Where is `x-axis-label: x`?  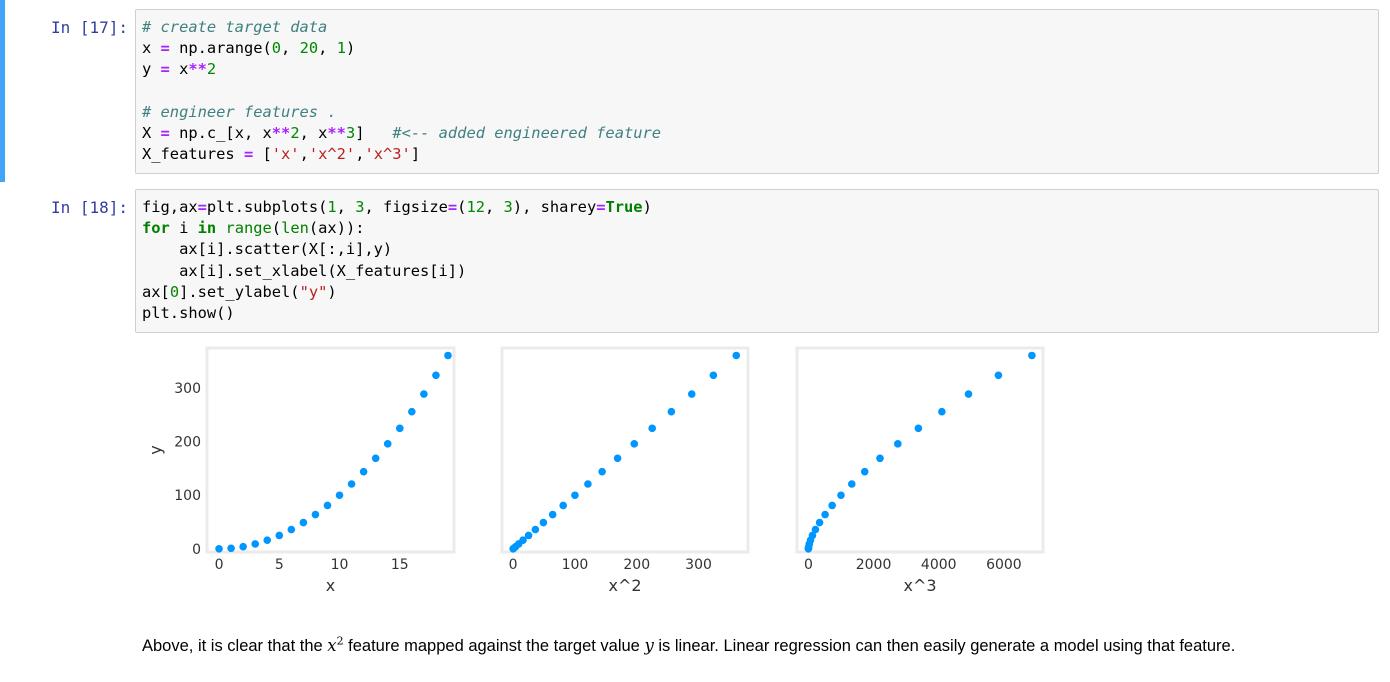
x-axis-label: x is located at coordinates (330, 585).